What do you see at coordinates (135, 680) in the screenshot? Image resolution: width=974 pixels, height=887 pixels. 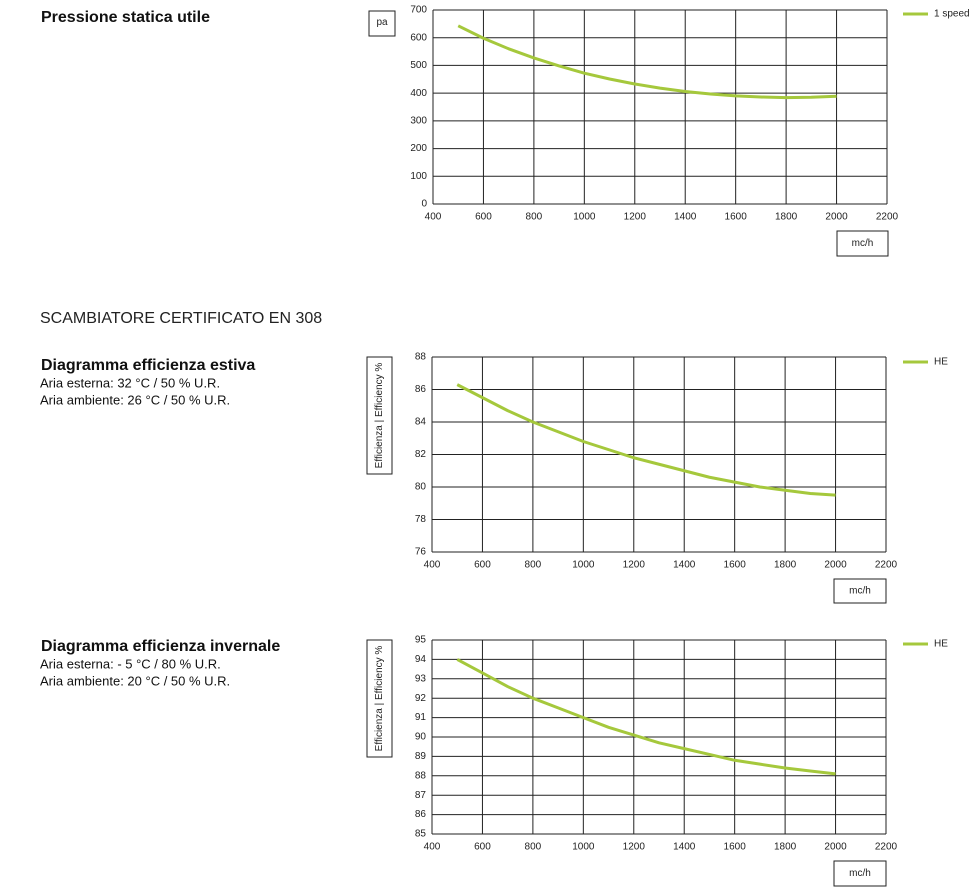 I see `chart-subtitle: Aria ambiente: 20 °C / 50 % U.R.` at bounding box center [135, 680].